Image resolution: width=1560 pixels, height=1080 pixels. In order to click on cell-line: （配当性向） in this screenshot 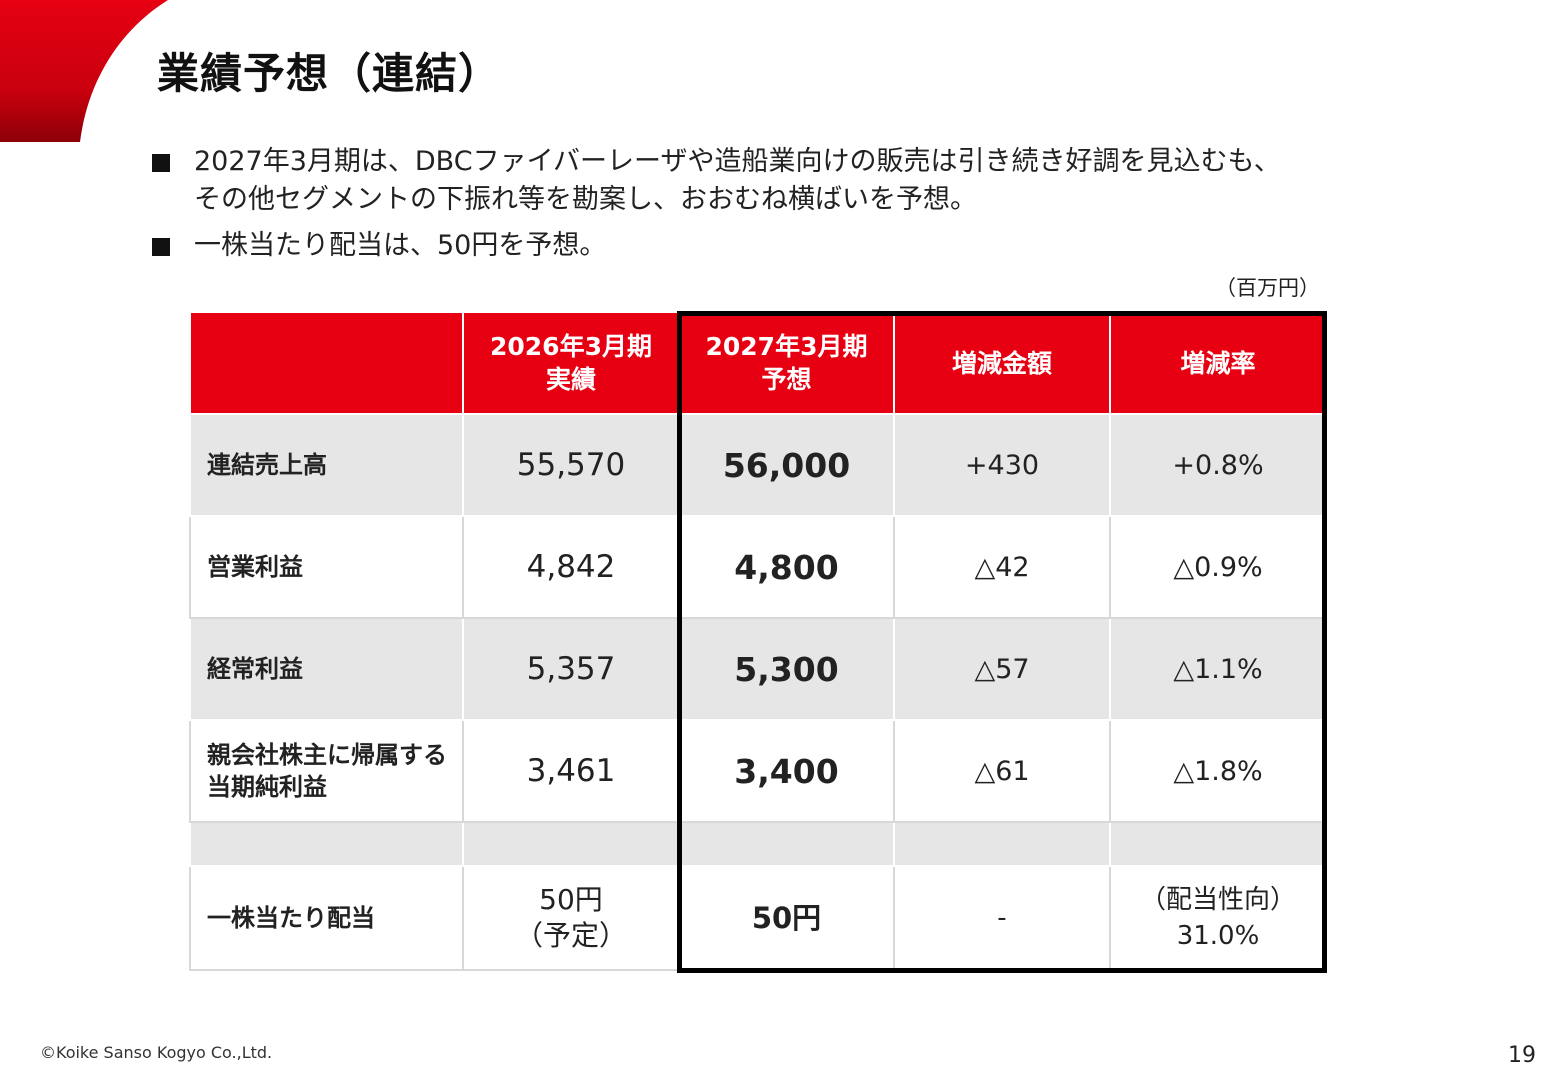, I will do `click(1217, 900)`.